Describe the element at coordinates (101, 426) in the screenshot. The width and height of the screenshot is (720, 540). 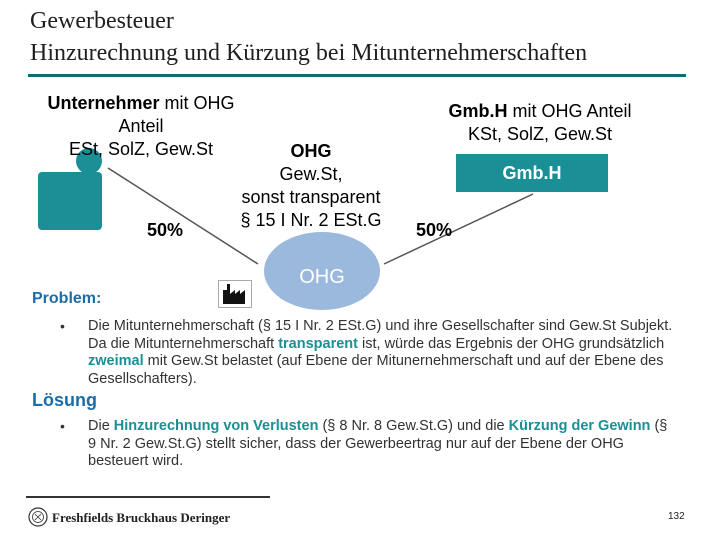
I see `loesung-text-part1: Die` at that location.